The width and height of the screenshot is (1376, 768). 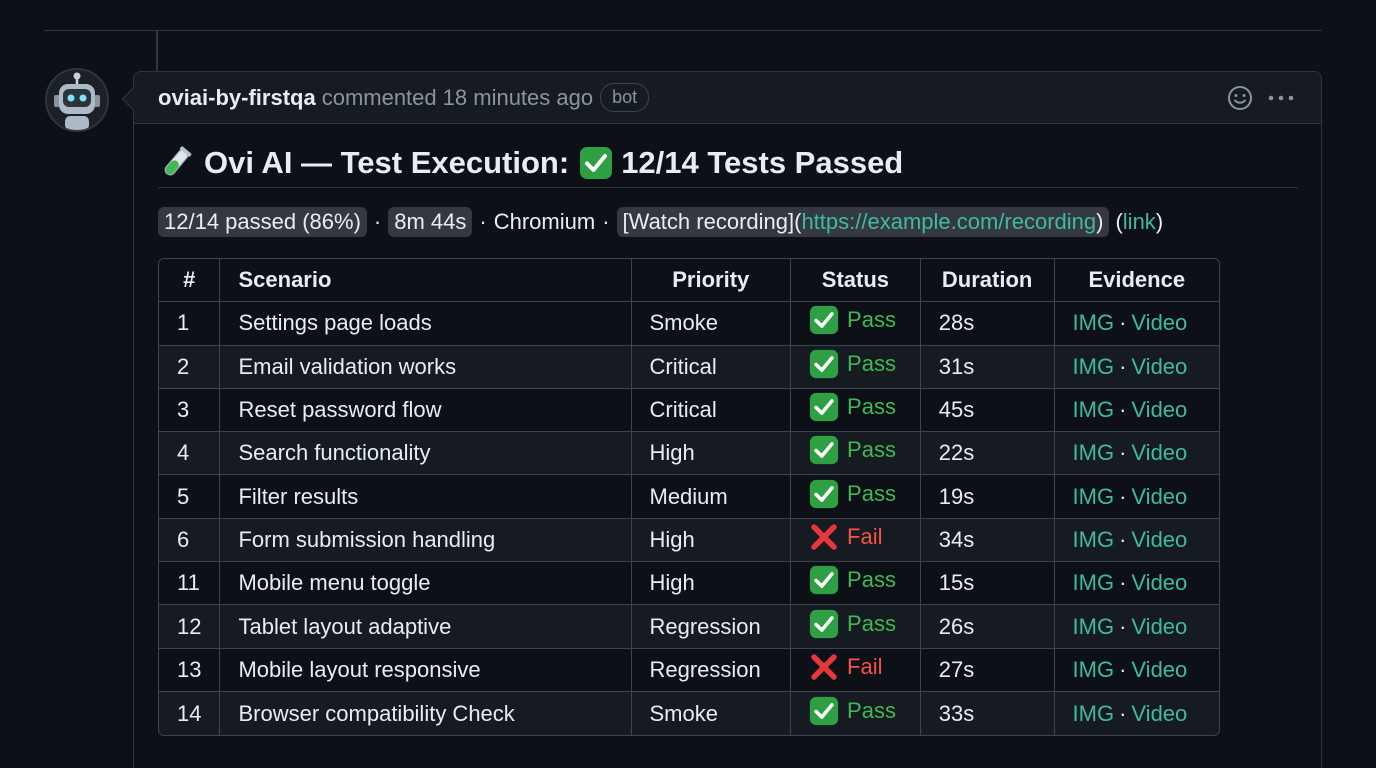 I want to click on cell-scenario: Mobile layout responsive, so click(x=426, y=670).